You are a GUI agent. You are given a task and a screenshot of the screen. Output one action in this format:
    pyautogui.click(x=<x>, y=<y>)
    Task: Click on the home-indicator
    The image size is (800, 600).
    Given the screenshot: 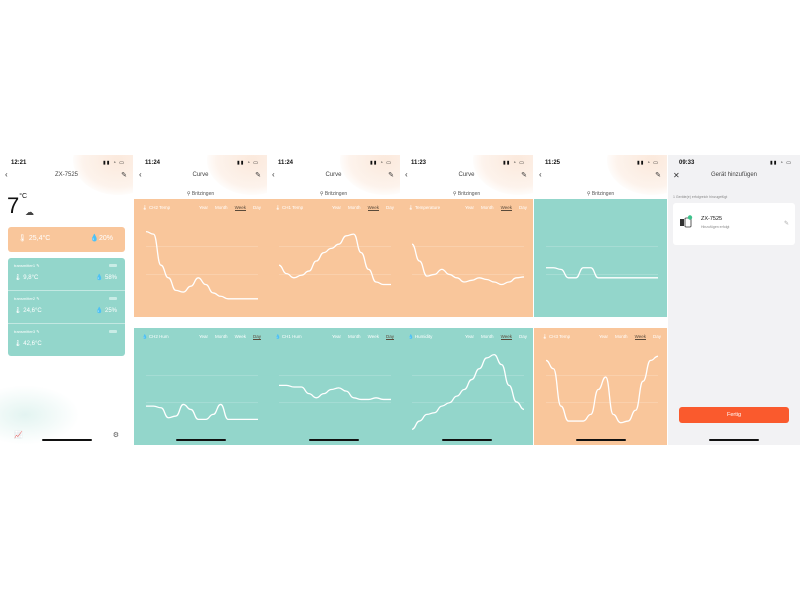 What is the action you would take?
    pyautogui.click(x=200, y=440)
    